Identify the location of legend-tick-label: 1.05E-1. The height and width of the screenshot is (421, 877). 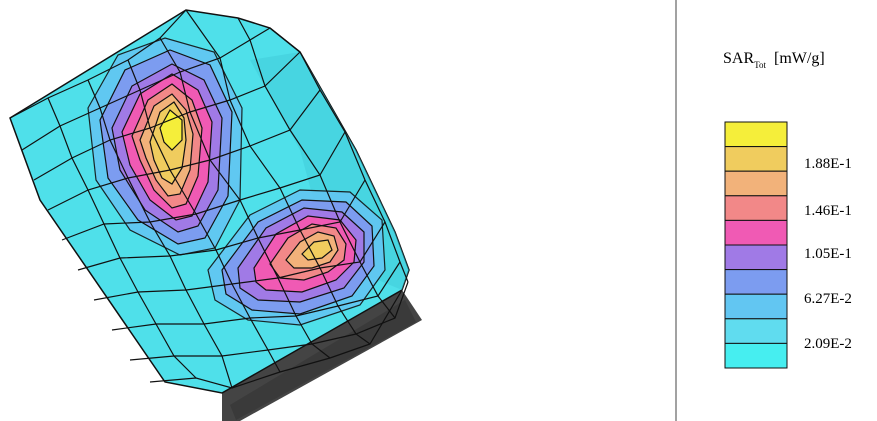
(828, 254).